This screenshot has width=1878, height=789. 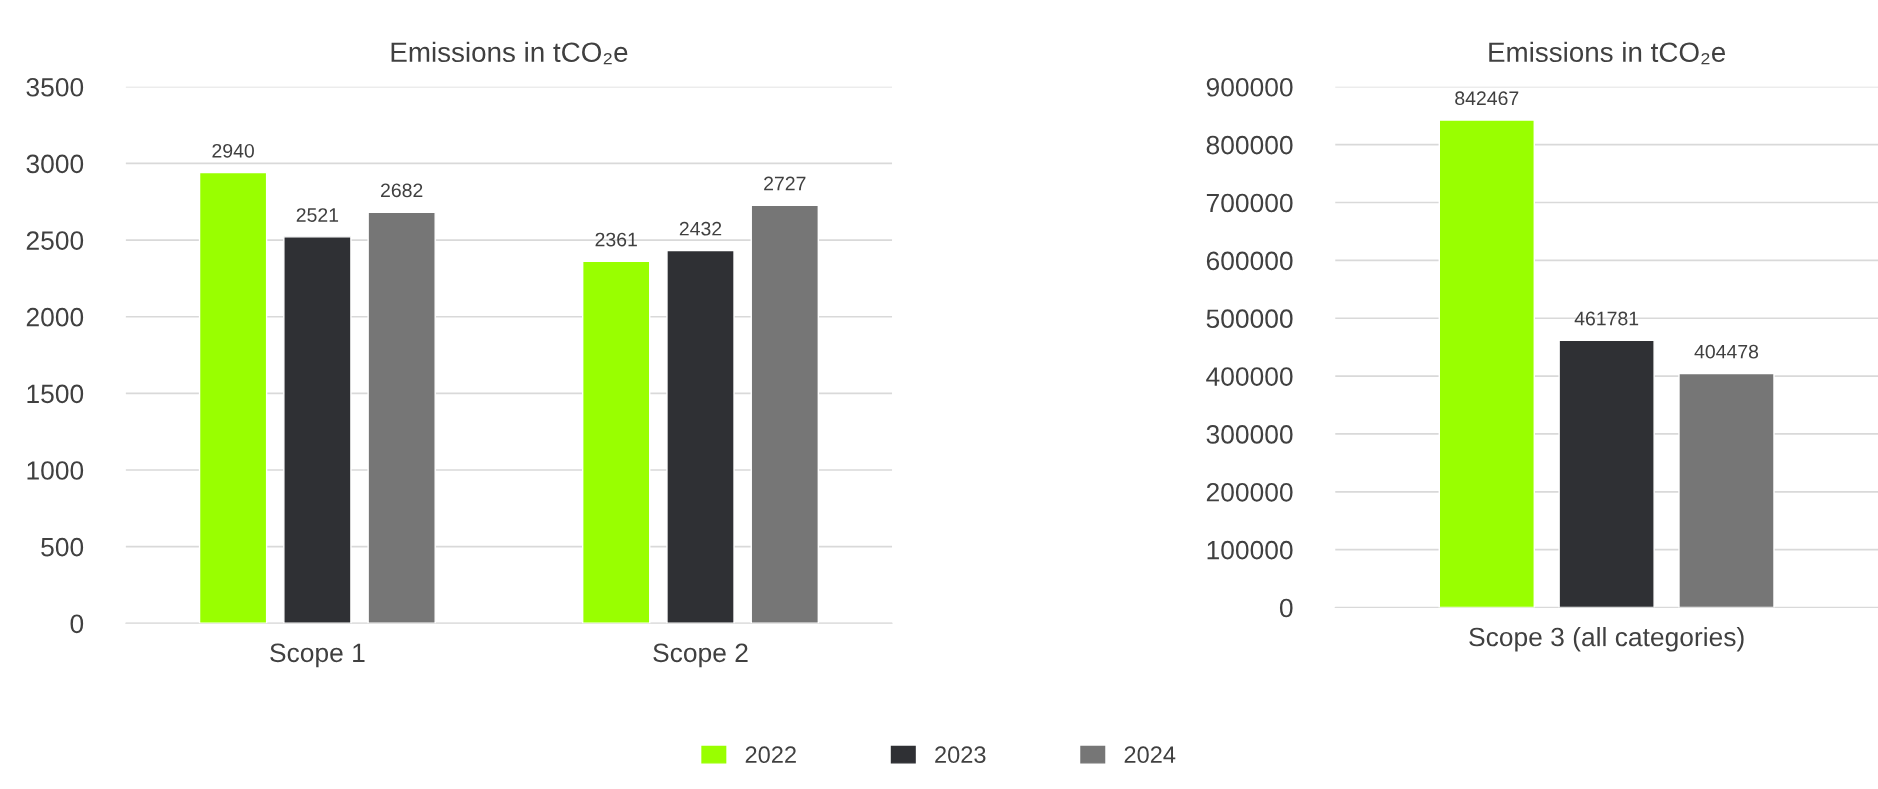 I want to click on legend-label: 2023, so click(x=960, y=755).